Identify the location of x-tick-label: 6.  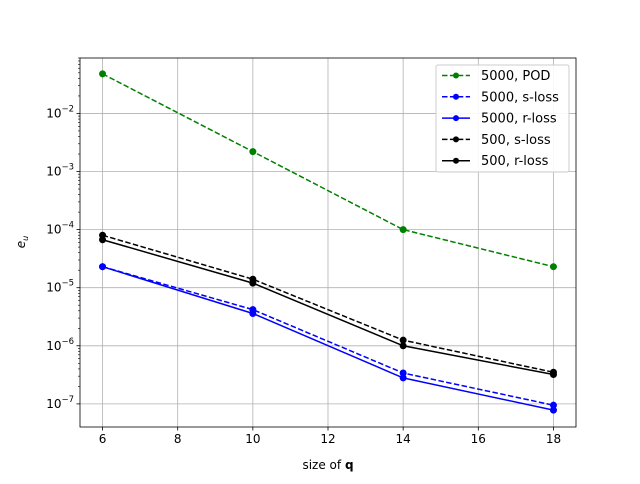
(103, 439).